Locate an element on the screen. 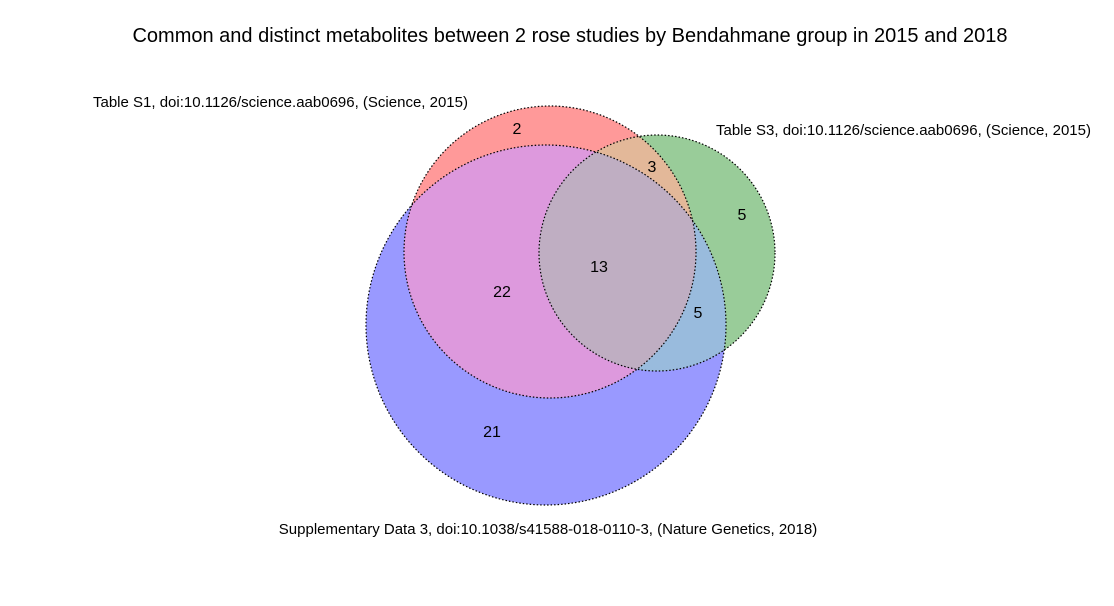  outline-table-s1 is located at coordinates (550, 252).